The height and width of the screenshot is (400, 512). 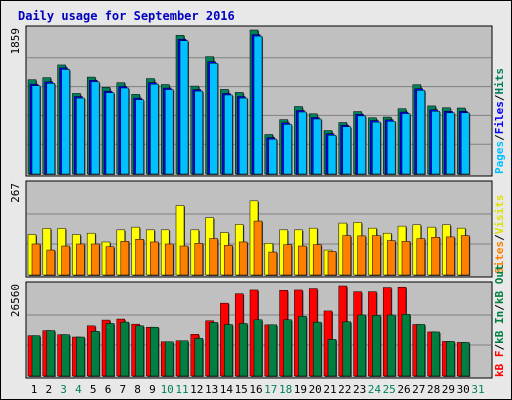 What do you see at coordinates (477, 389) in the screenshot?
I see `x-tick-label-31: 31` at bounding box center [477, 389].